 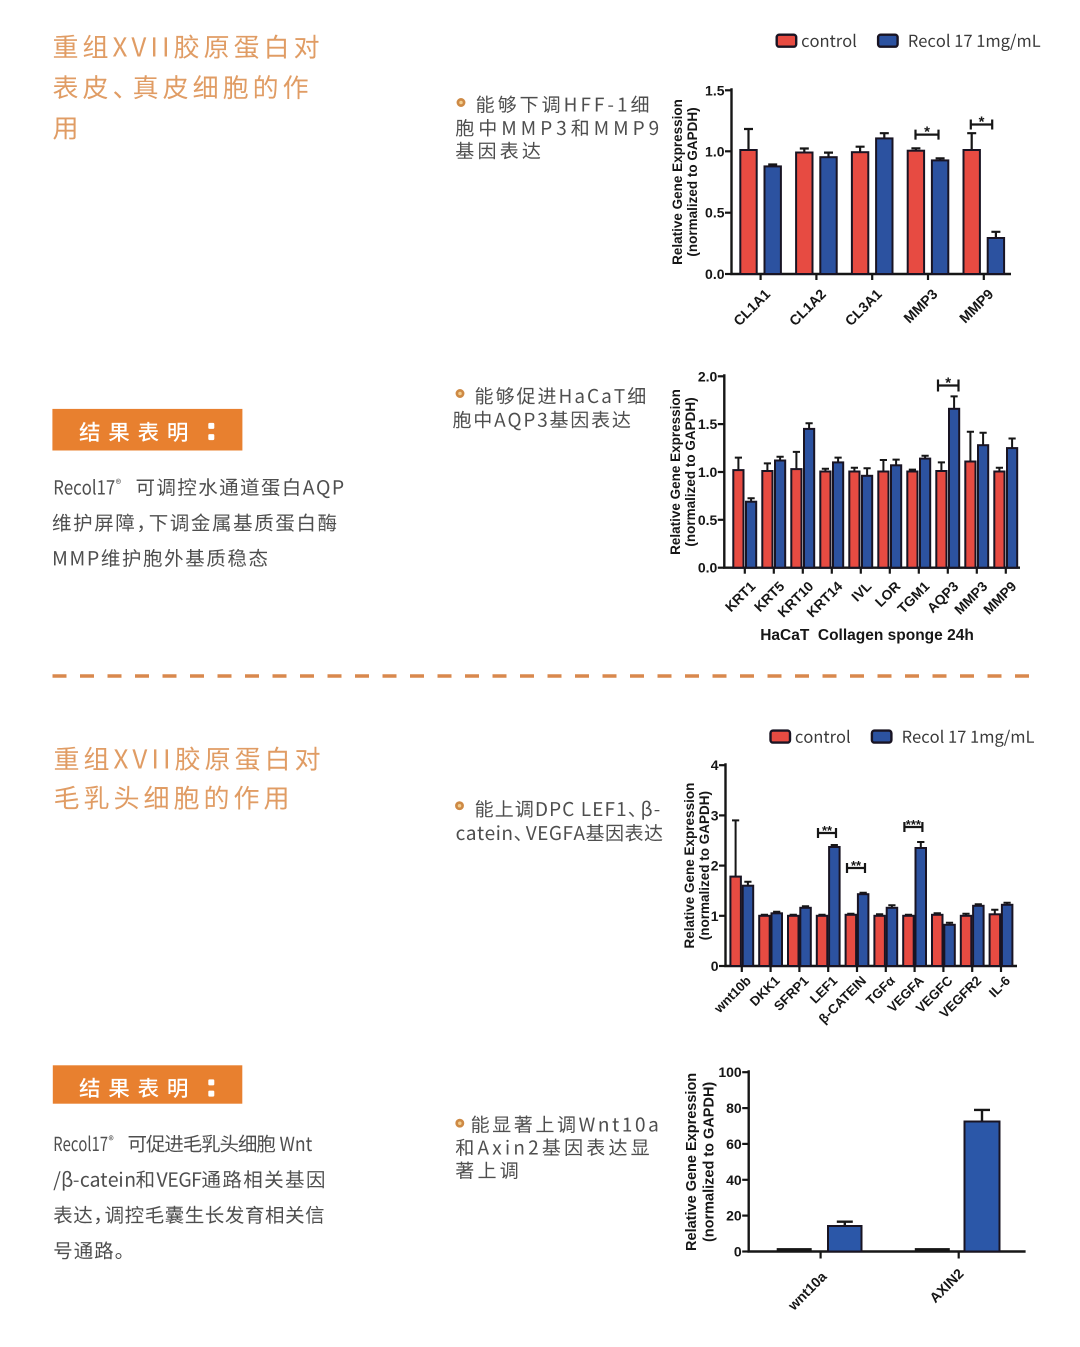 What do you see at coordinates (715, 866) in the screenshot?
I see `svg-text: 2` at bounding box center [715, 866].